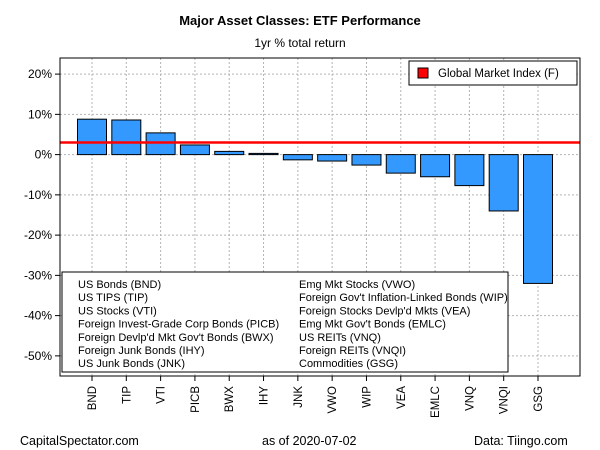 The width and height of the screenshot is (600, 450). What do you see at coordinates (127, 395) in the screenshot?
I see `x-tick-label: TIP` at bounding box center [127, 395].